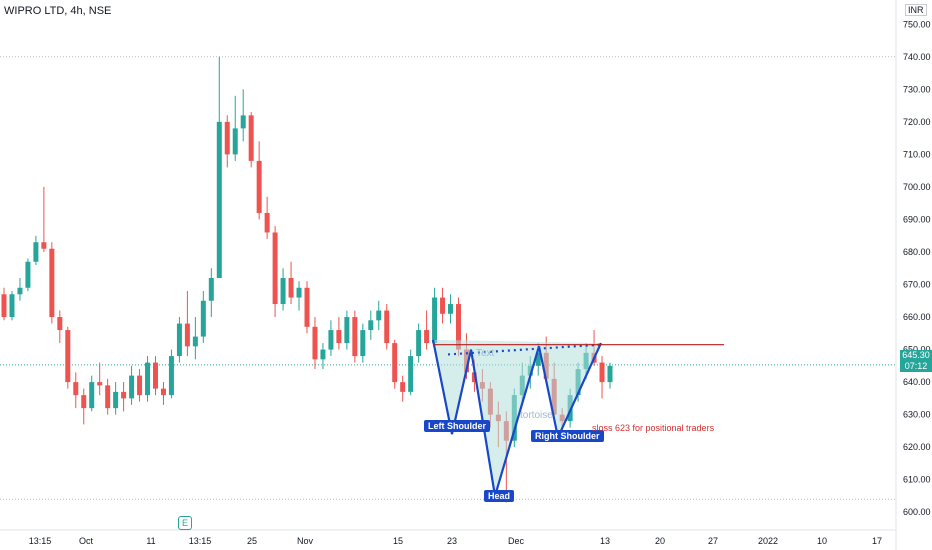 This screenshot has width=932, height=550. I want to click on x-tick-label: 23, so click(452, 541).